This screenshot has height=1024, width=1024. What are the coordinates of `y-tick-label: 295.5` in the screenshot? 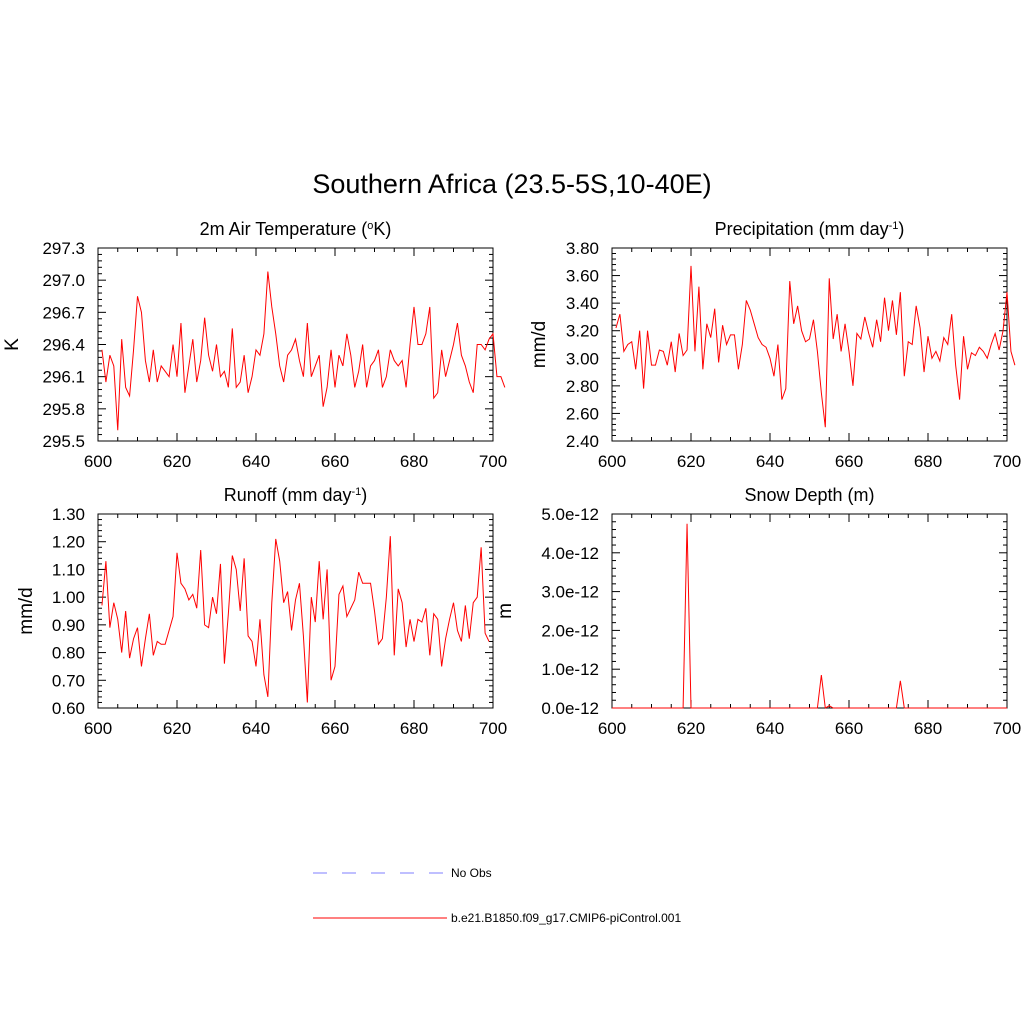 It's located at (63, 441).